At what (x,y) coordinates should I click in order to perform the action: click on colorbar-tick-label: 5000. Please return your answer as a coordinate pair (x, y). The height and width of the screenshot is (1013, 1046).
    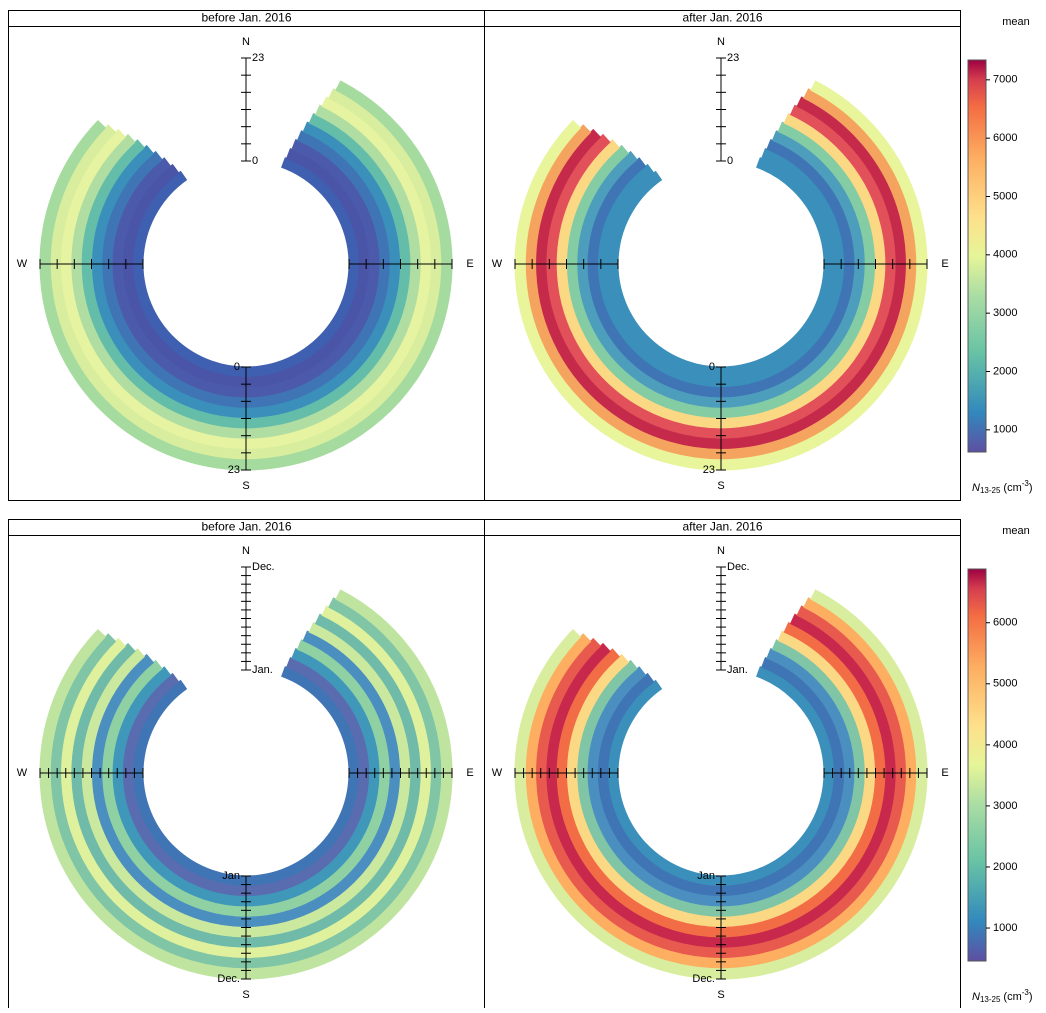
    Looking at the image, I should click on (1005, 196).